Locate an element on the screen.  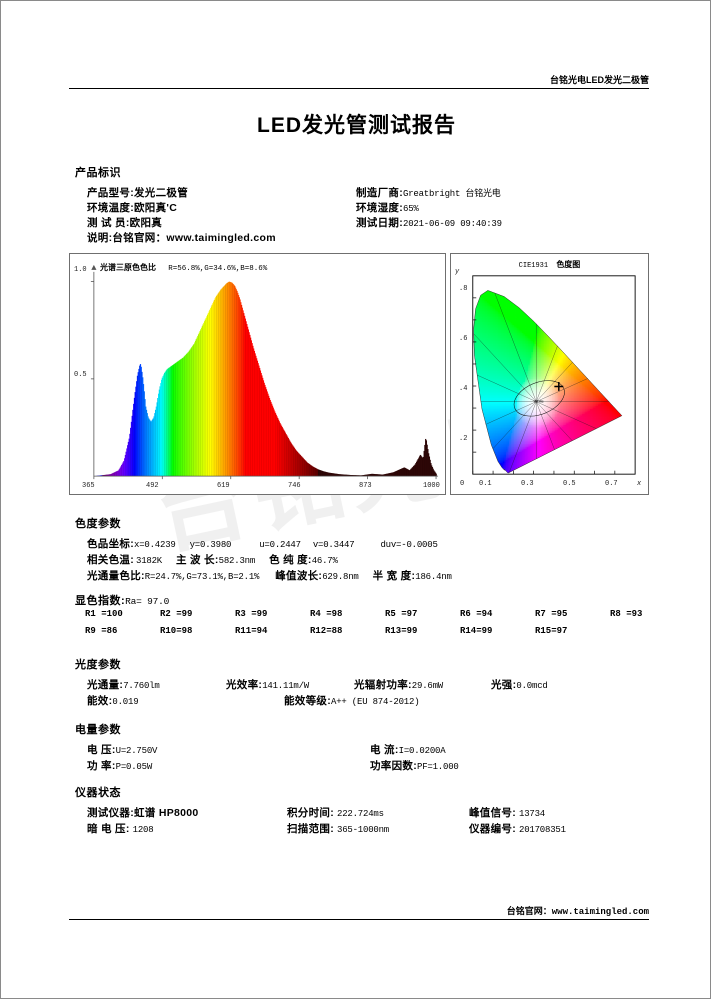
cri-value-12: R12=88 is located at coordinates (326, 631).